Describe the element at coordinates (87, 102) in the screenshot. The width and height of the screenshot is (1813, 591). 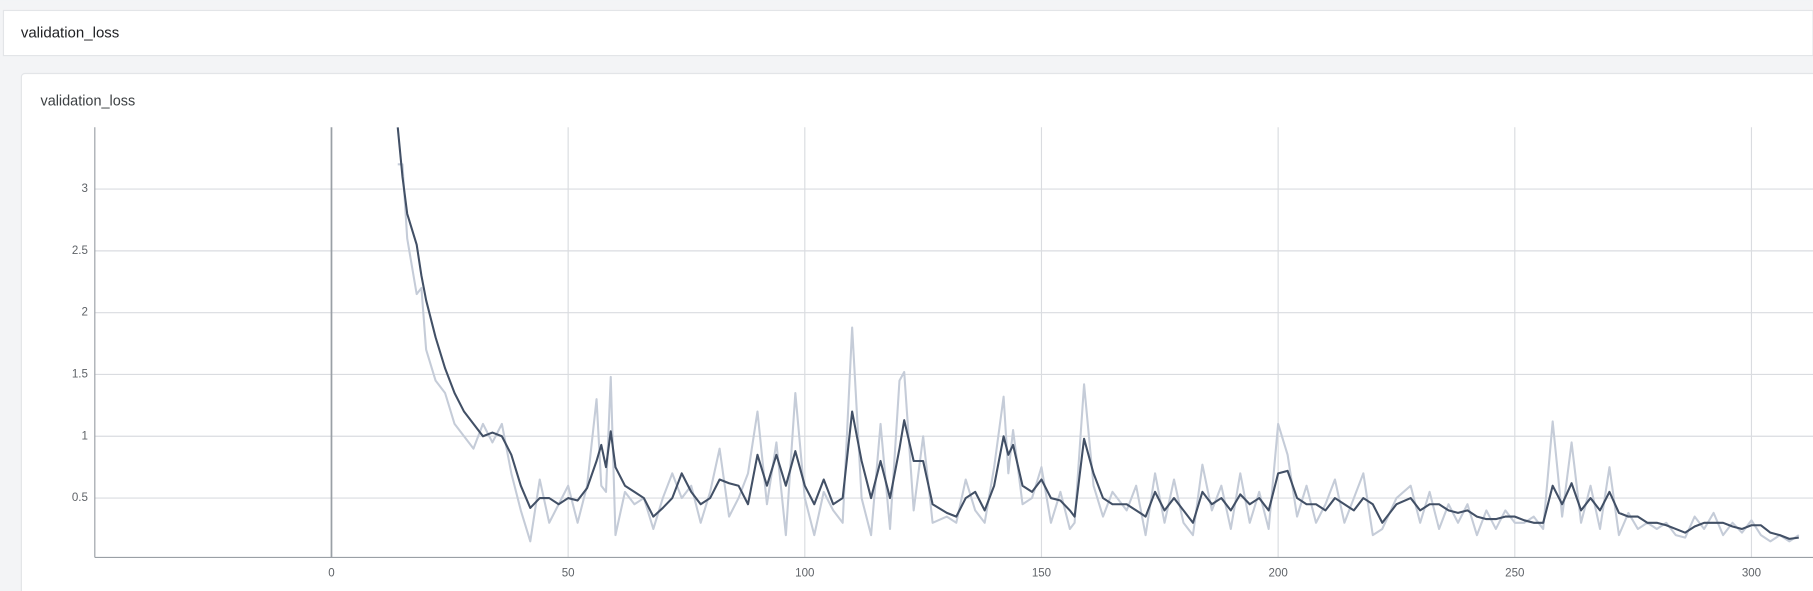
I see `chart-title: validation_loss` at that location.